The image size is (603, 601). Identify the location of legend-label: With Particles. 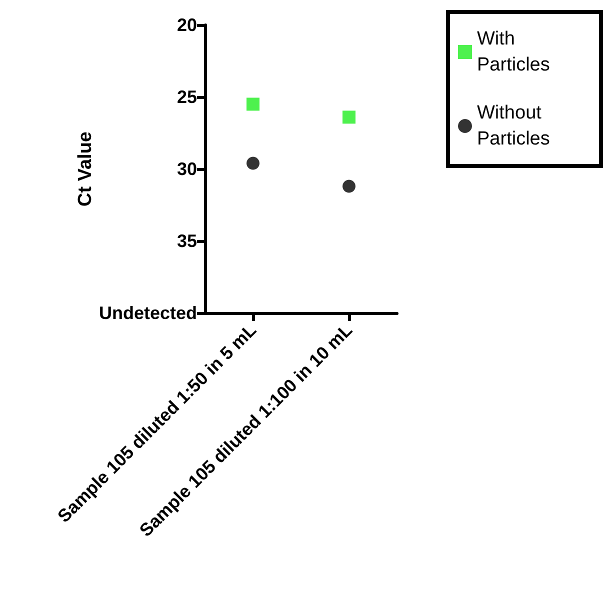
(513, 52).